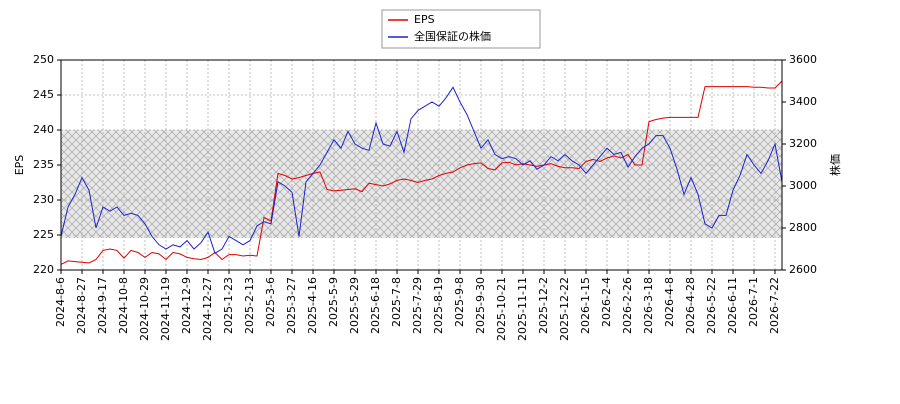  What do you see at coordinates (43, 164) in the screenshot?
I see `y-tick-label: 235` at bounding box center [43, 164].